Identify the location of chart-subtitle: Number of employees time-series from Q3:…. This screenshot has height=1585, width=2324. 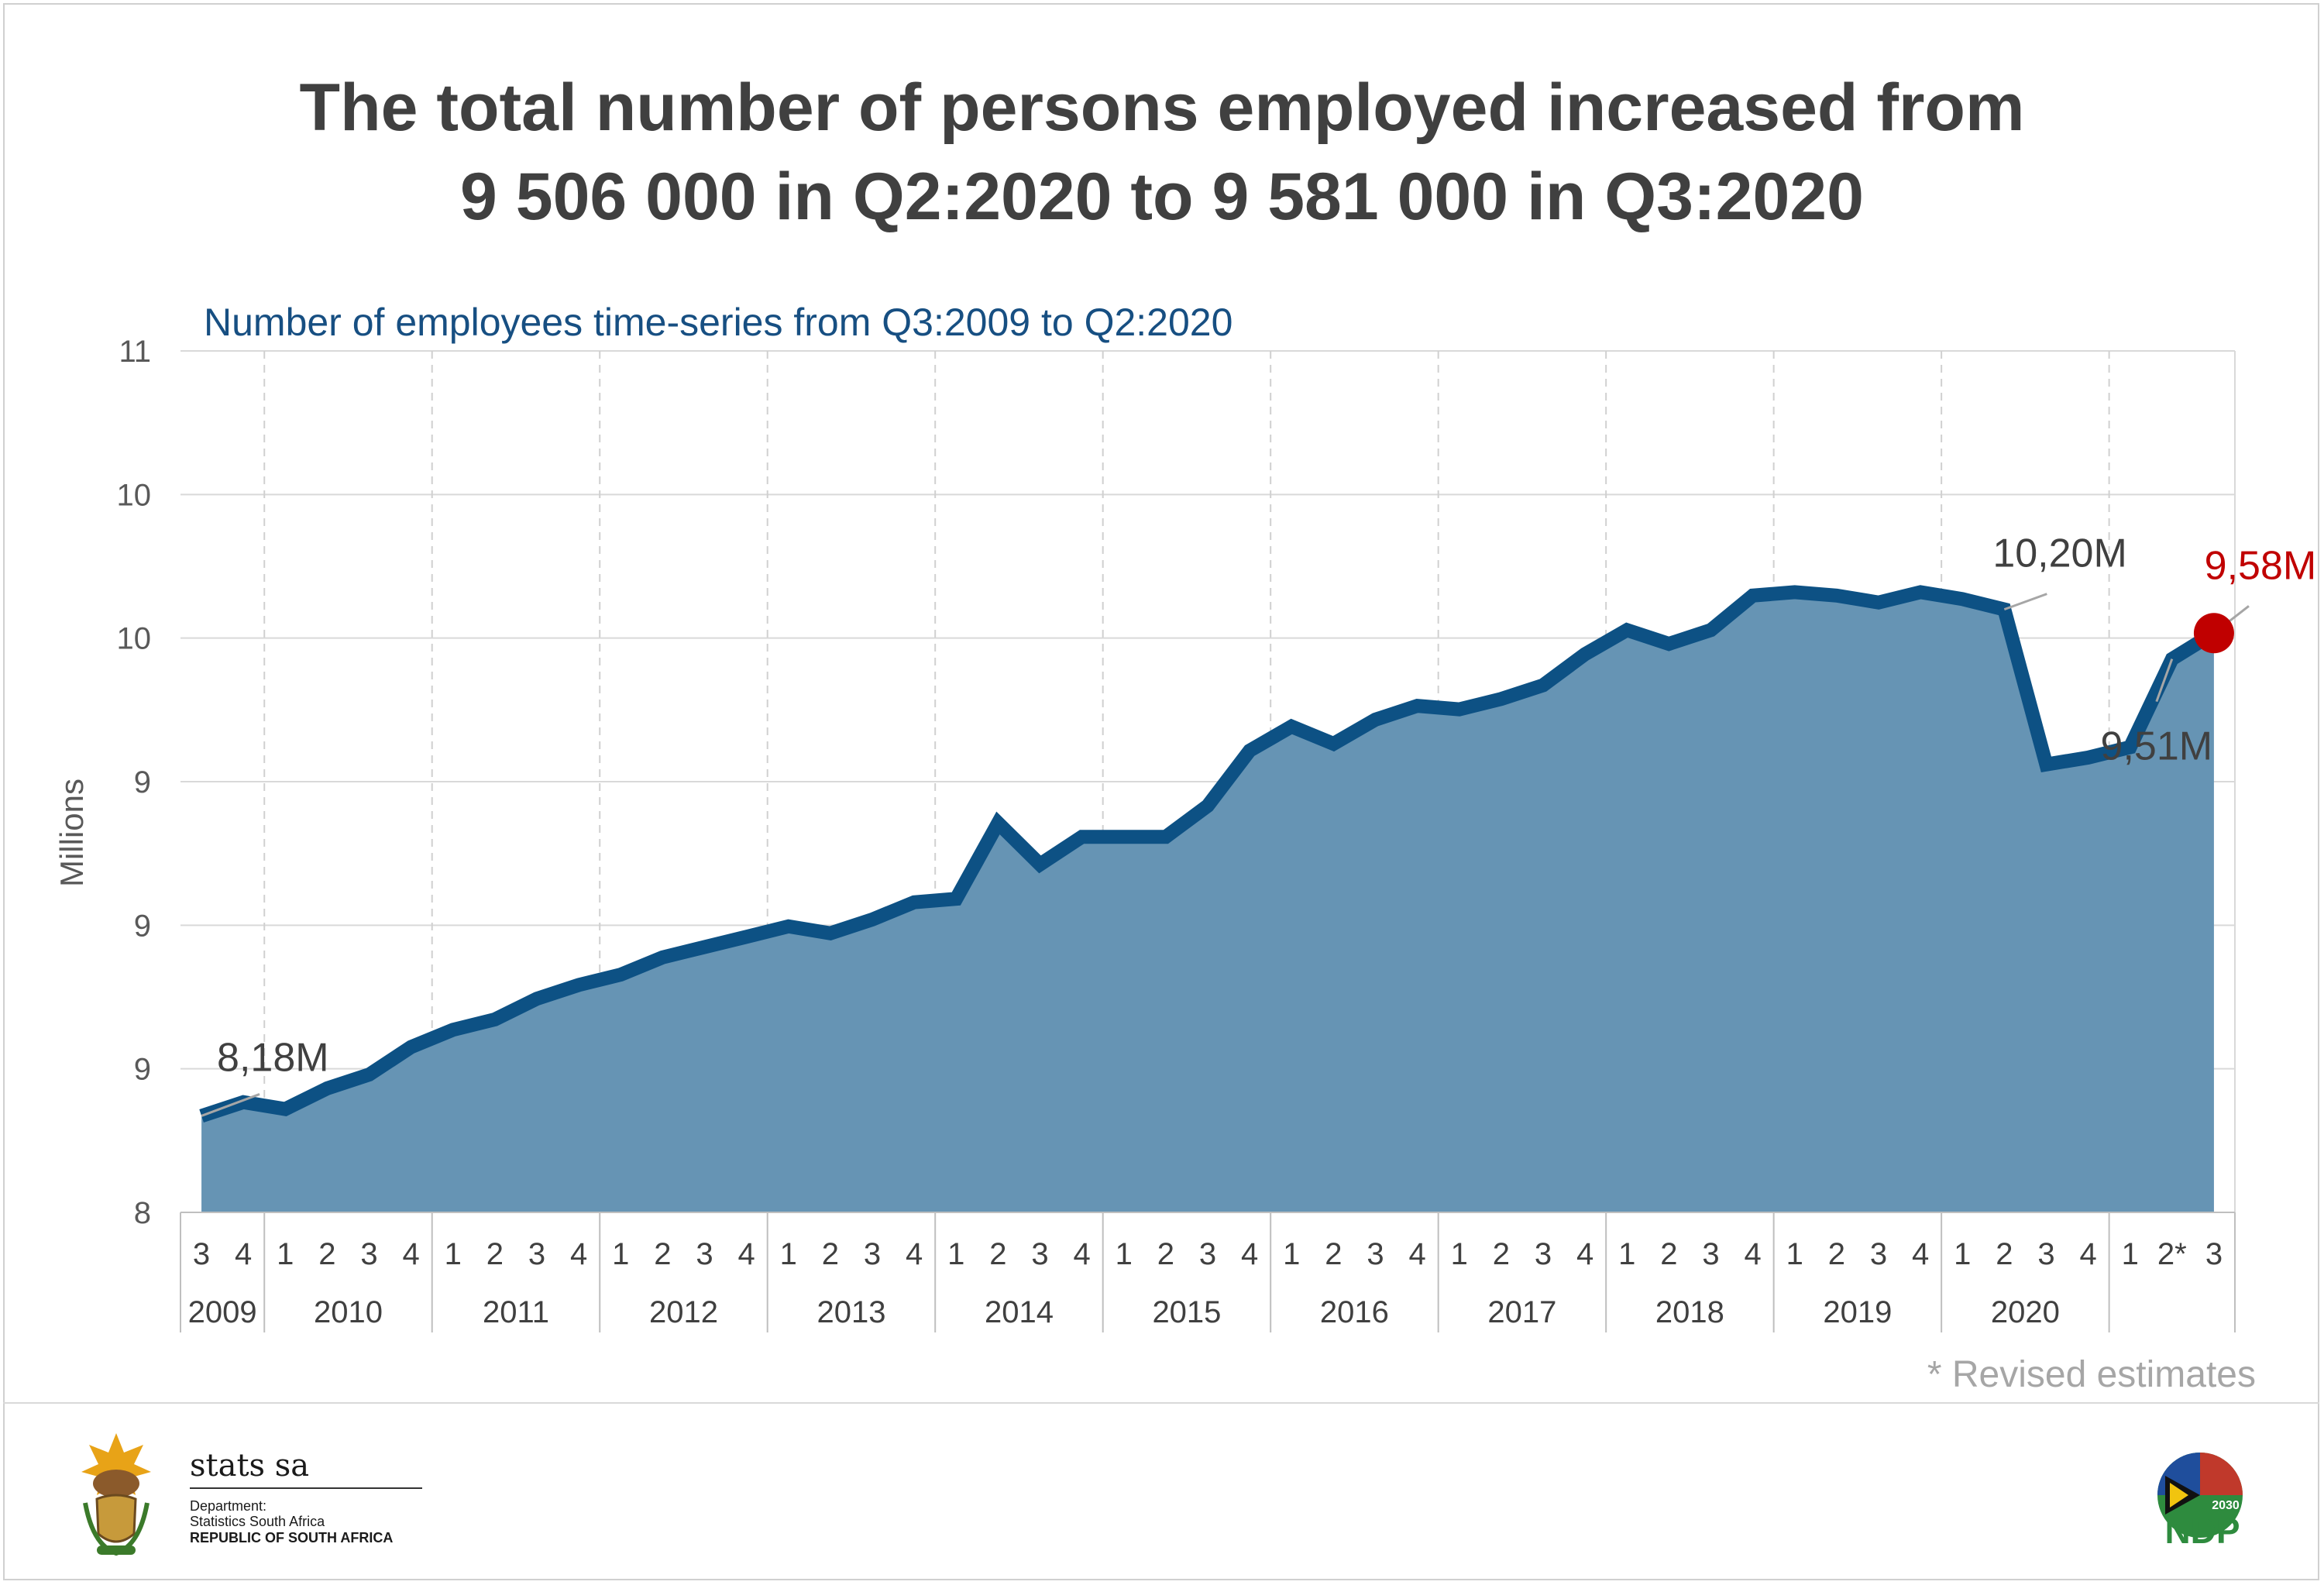
(718, 322).